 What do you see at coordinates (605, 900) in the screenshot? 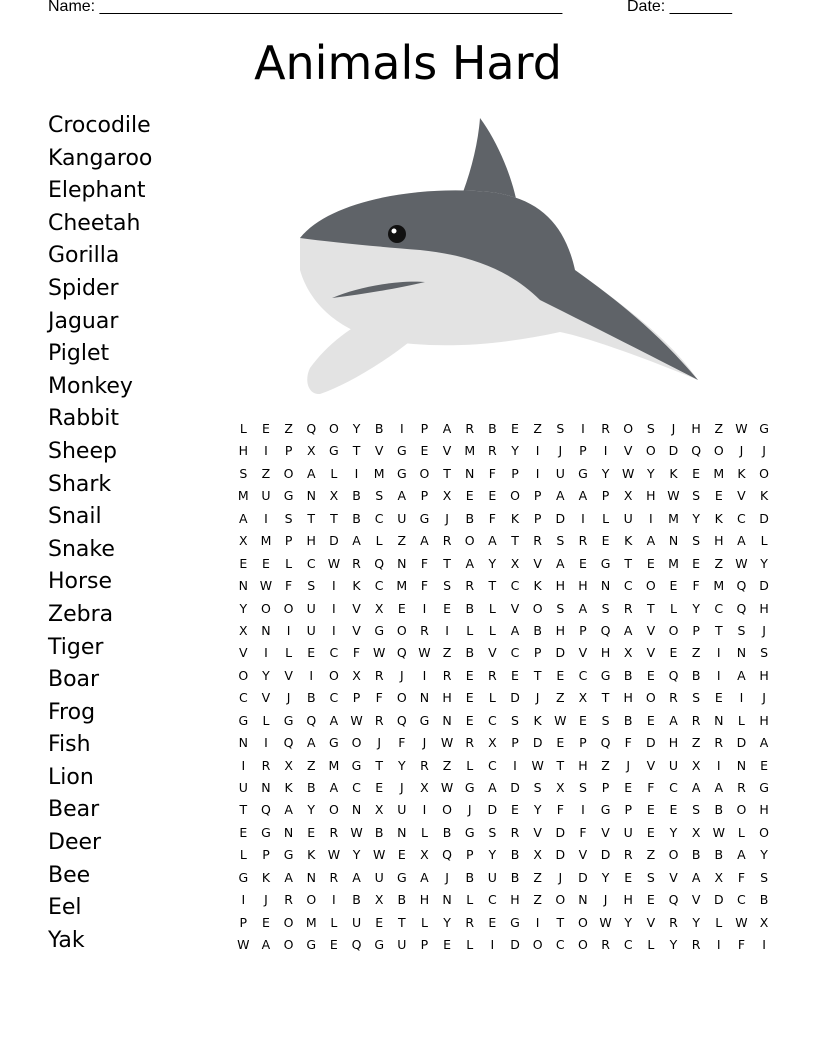
I see `grid-letter: J` at bounding box center [605, 900].